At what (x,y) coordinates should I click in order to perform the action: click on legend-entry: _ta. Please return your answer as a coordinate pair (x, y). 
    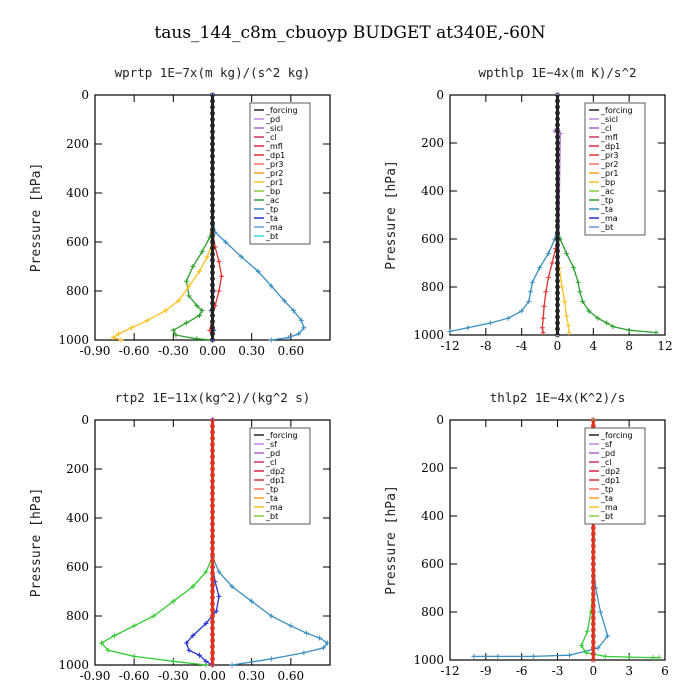
    Looking at the image, I should click on (606, 498).